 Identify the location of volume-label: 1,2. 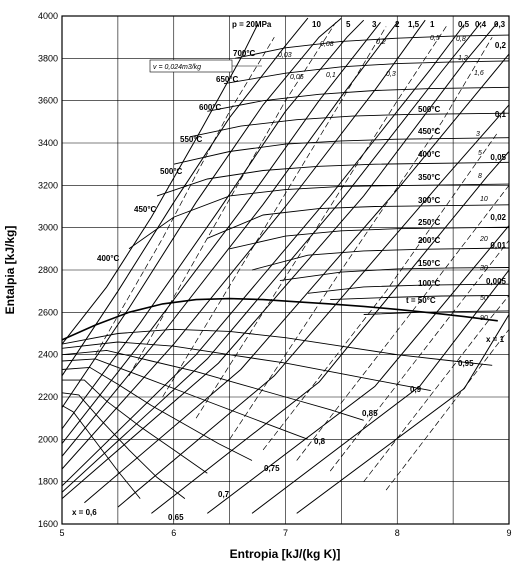
(463, 58).